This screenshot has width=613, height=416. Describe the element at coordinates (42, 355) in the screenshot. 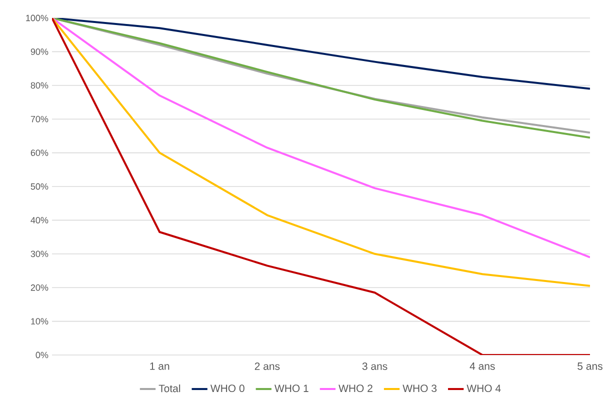

I see `y-tick-label: 0%` at that location.